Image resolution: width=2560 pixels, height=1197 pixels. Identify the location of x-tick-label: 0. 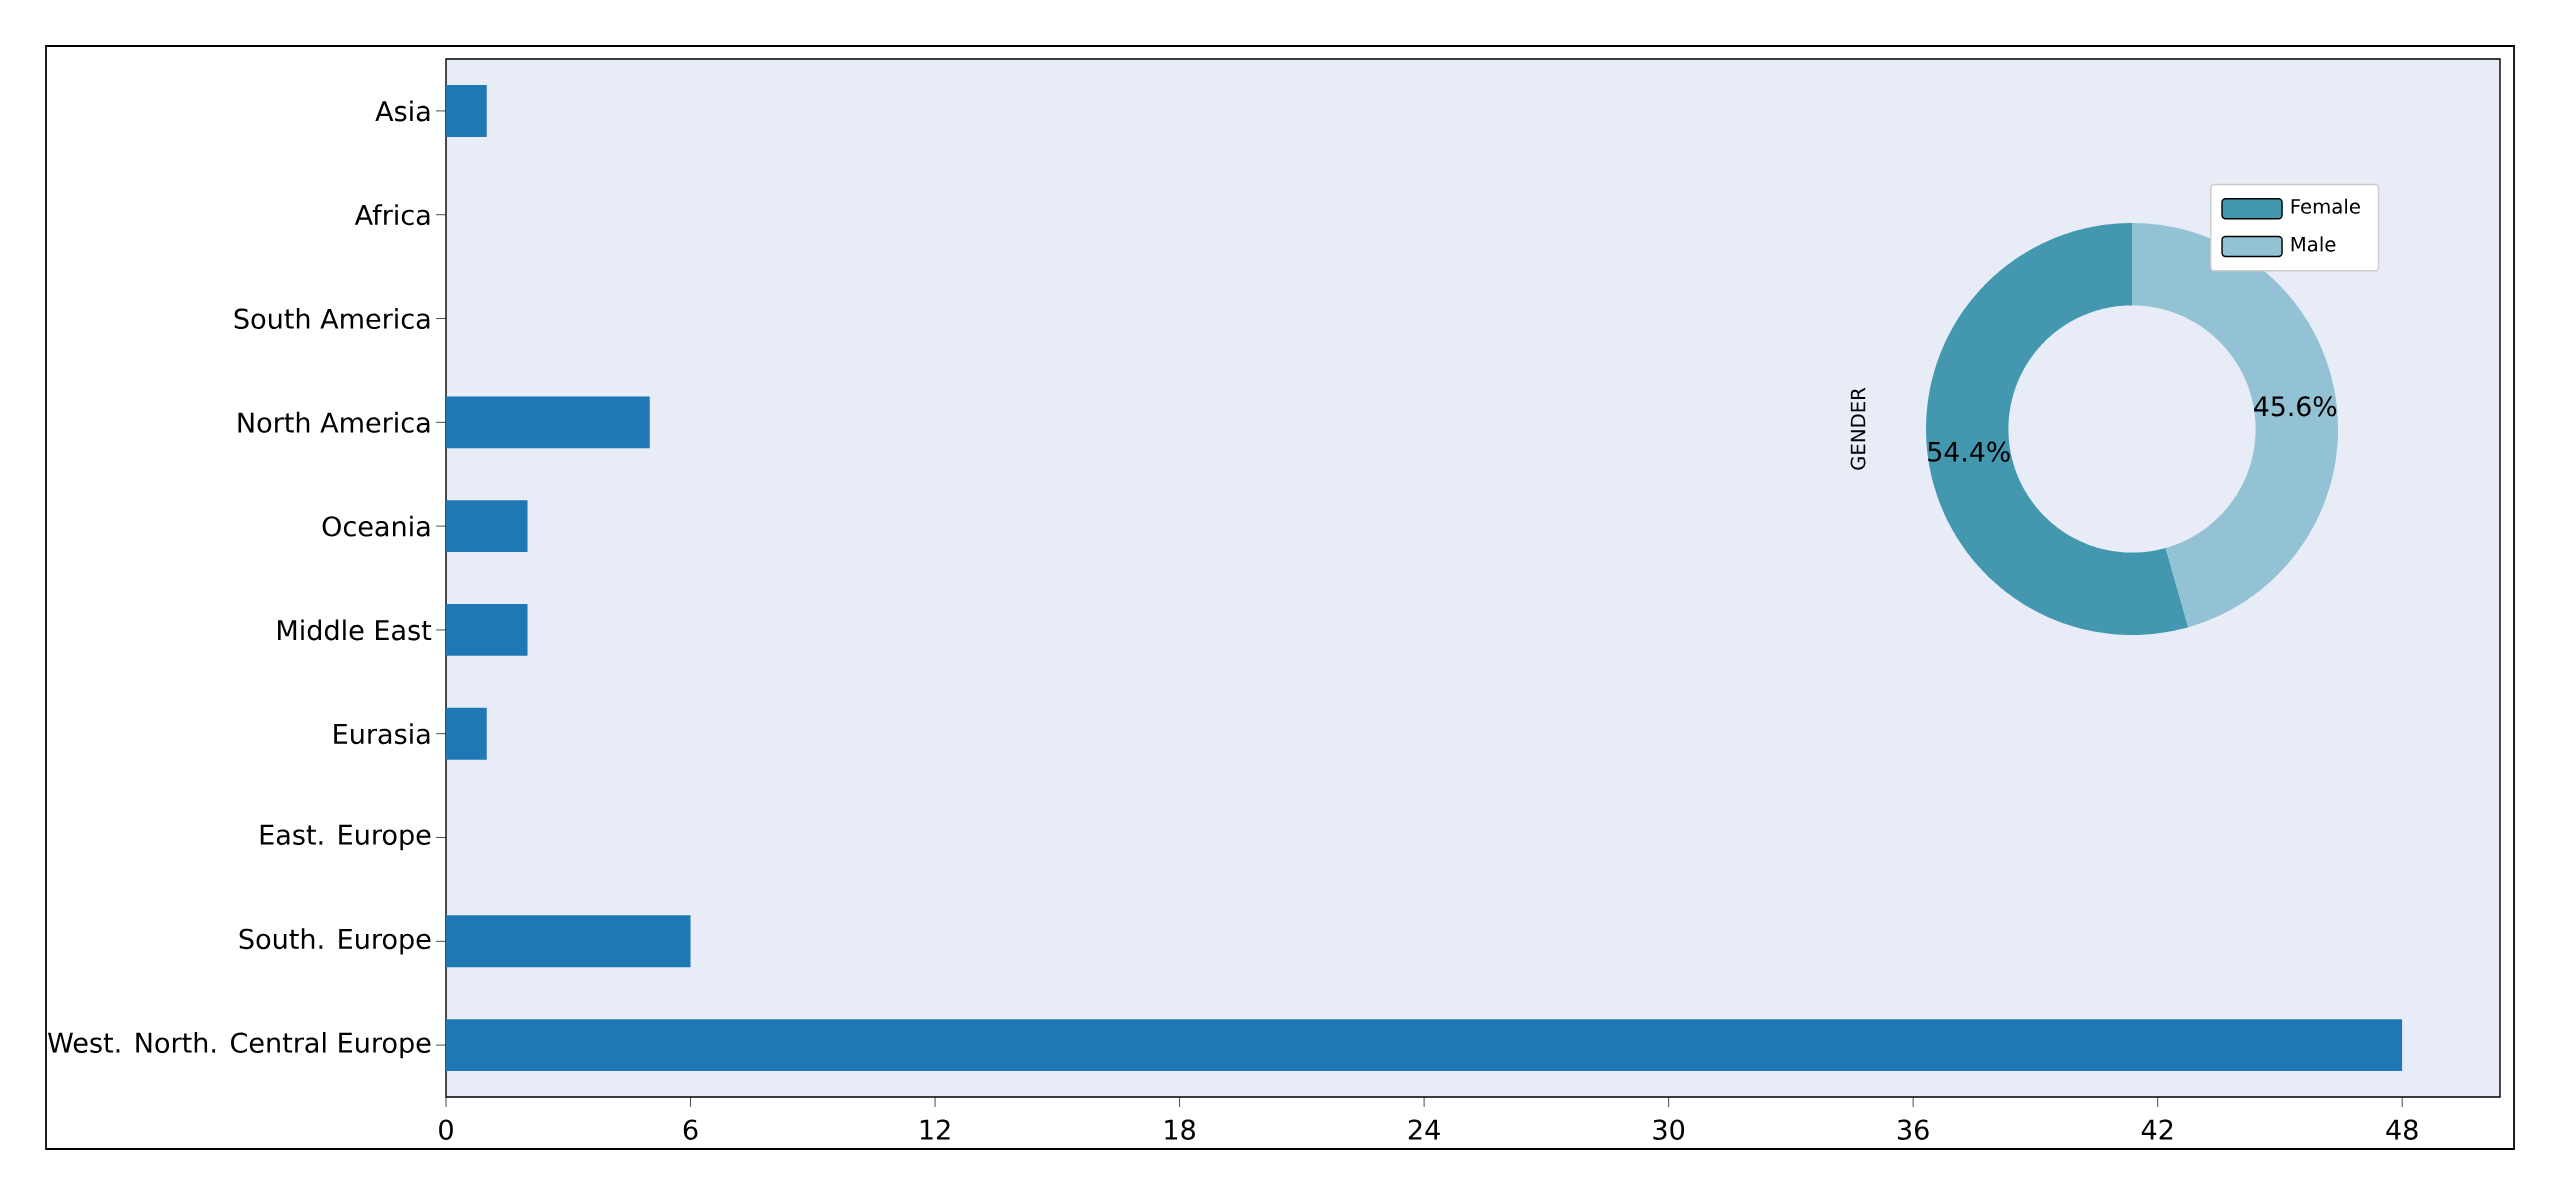
(446, 1129).